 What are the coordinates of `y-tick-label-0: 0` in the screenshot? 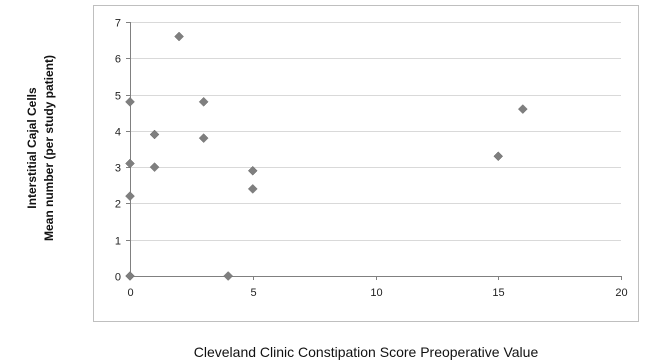 It's located at (118, 278).